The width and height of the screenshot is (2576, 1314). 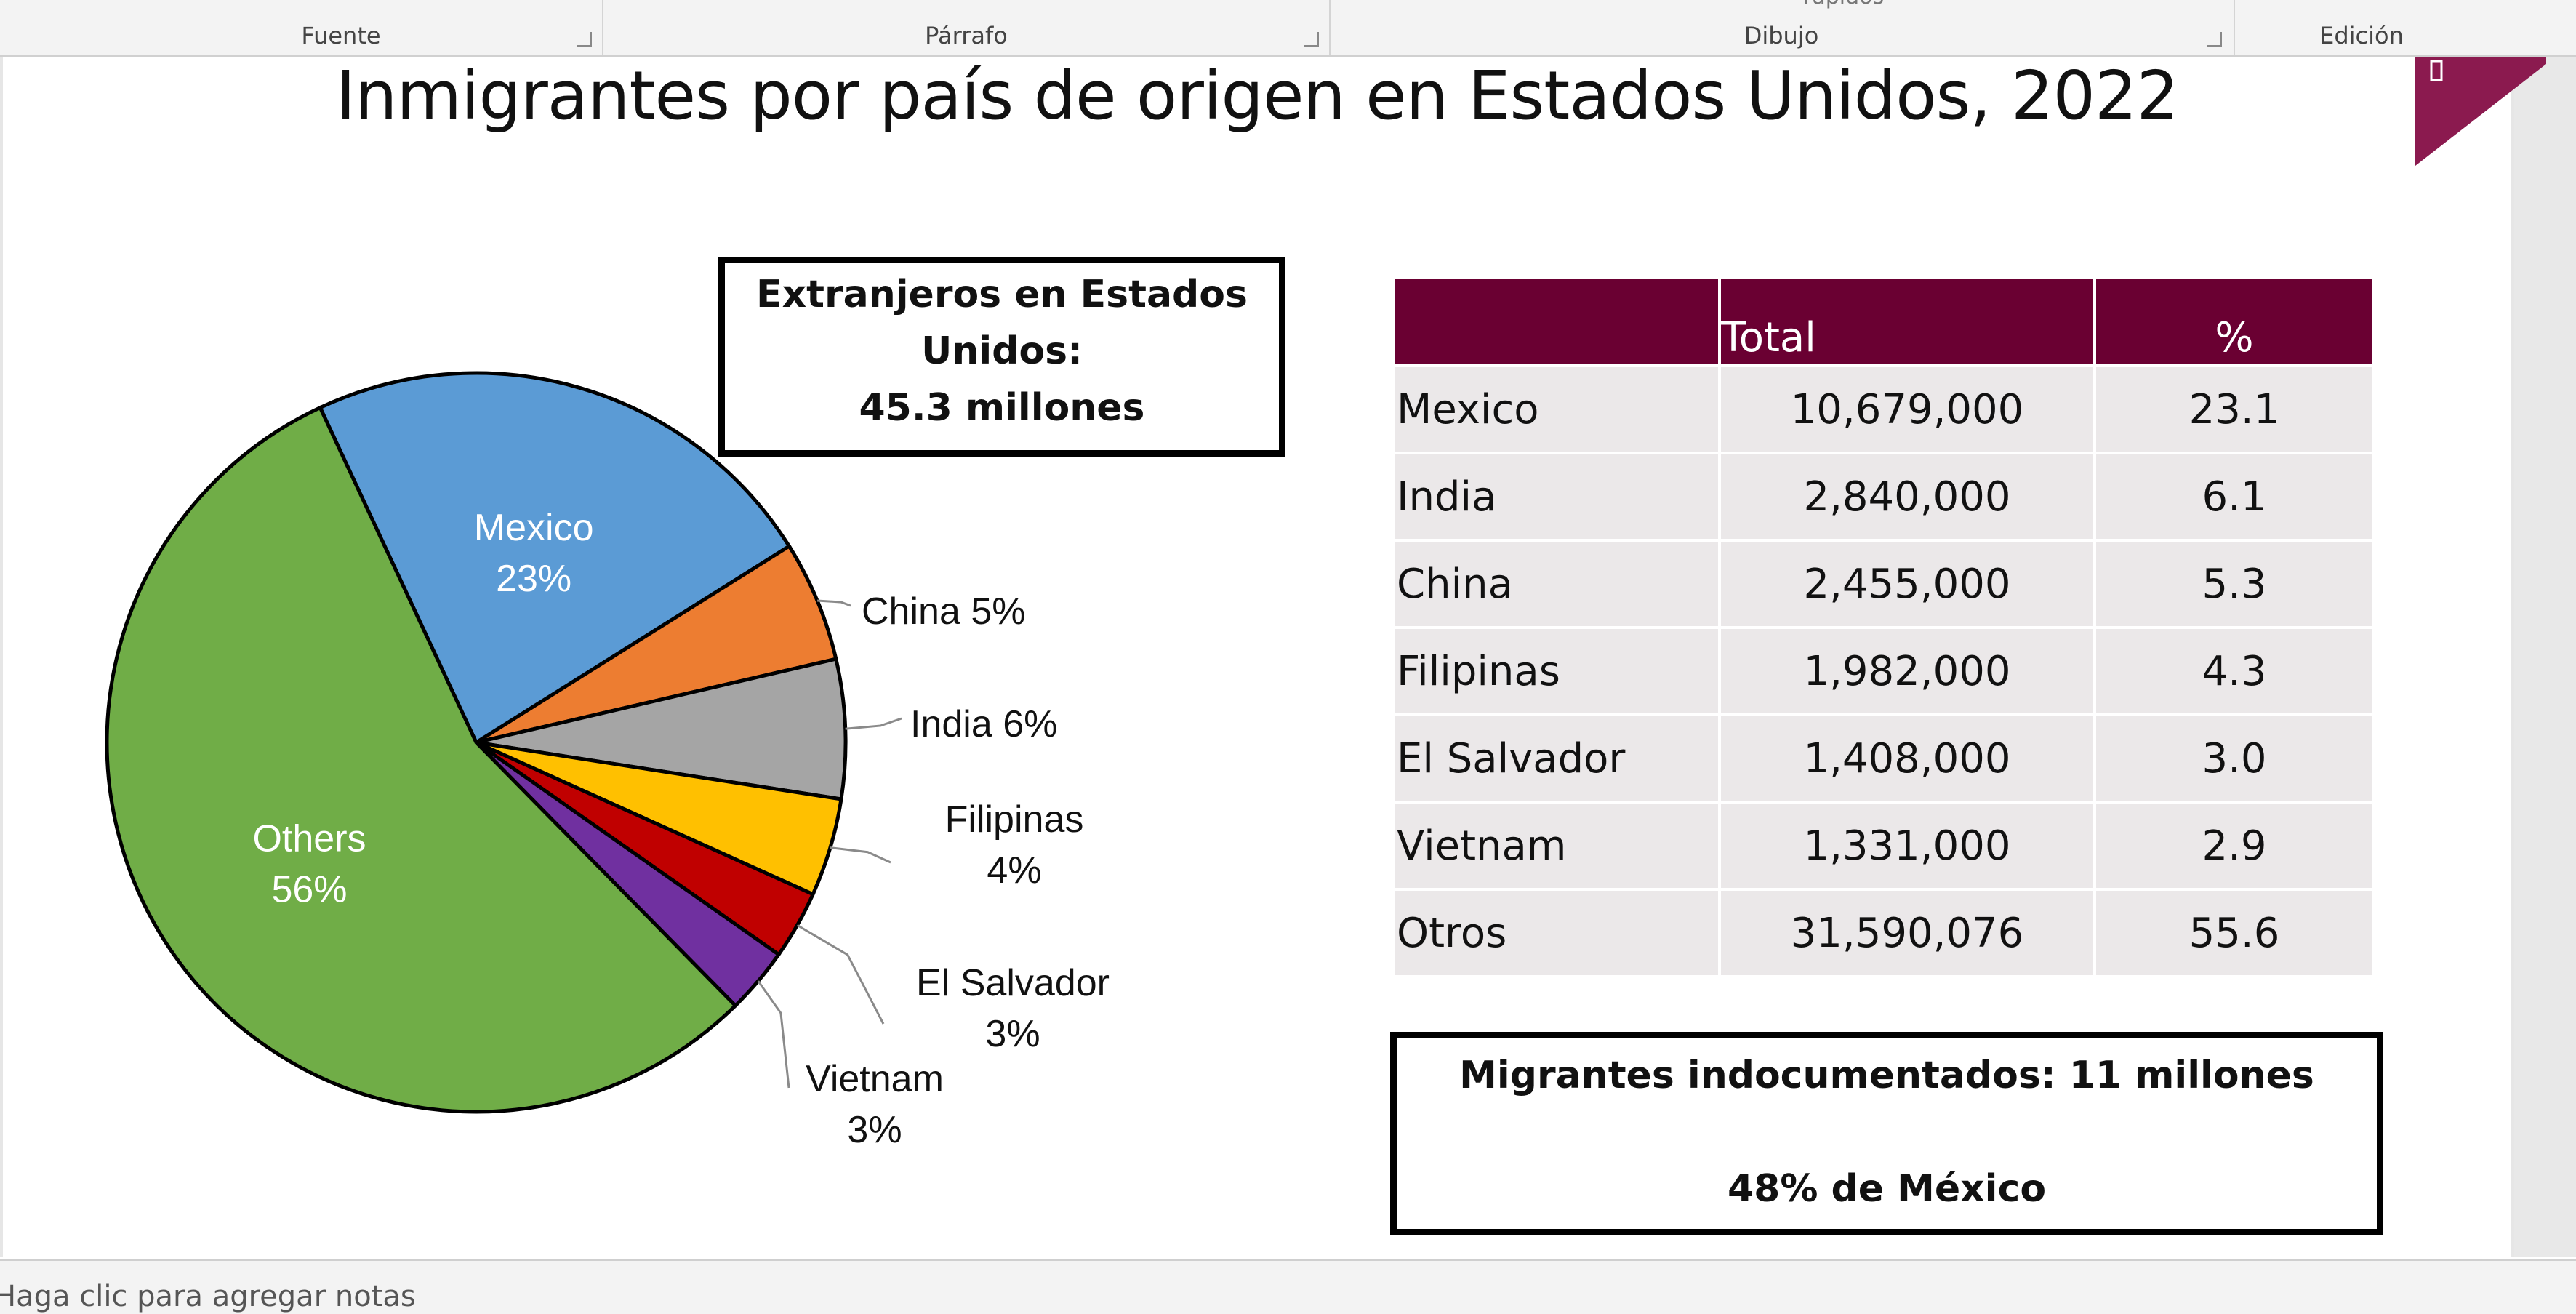 What do you see at coordinates (309, 863) in the screenshot?
I see `pie-label-others: Others 56%` at bounding box center [309, 863].